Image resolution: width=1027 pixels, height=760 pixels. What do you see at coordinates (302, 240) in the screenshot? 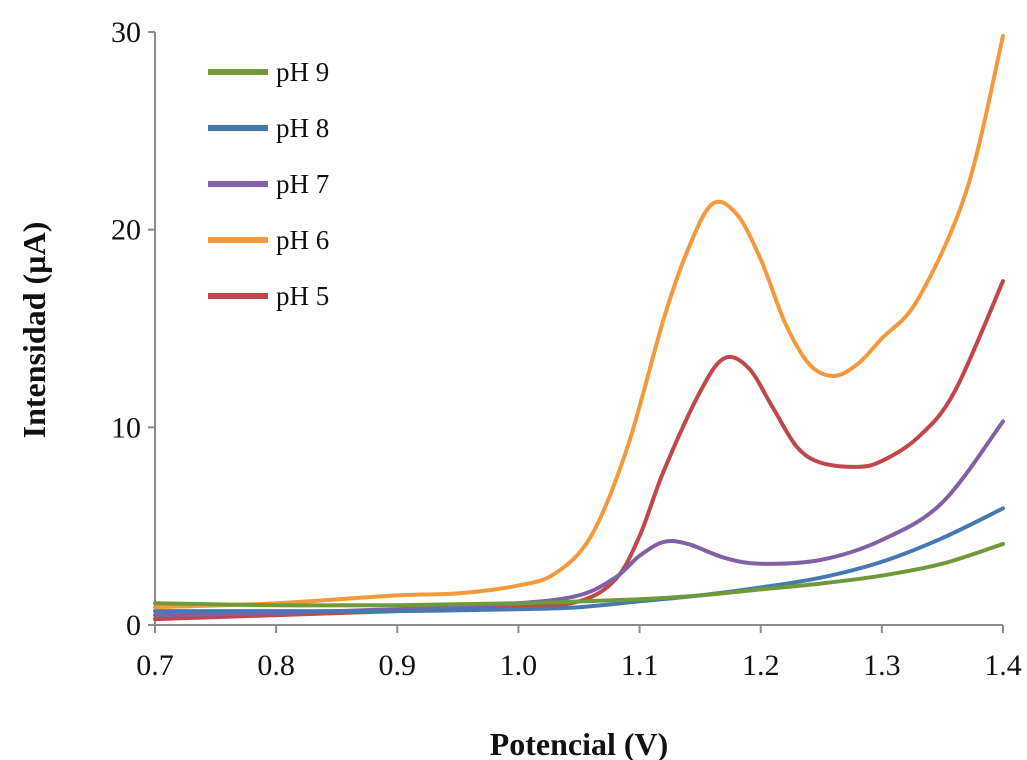
I see `legend-label-ph-6: pH 6` at bounding box center [302, 240].